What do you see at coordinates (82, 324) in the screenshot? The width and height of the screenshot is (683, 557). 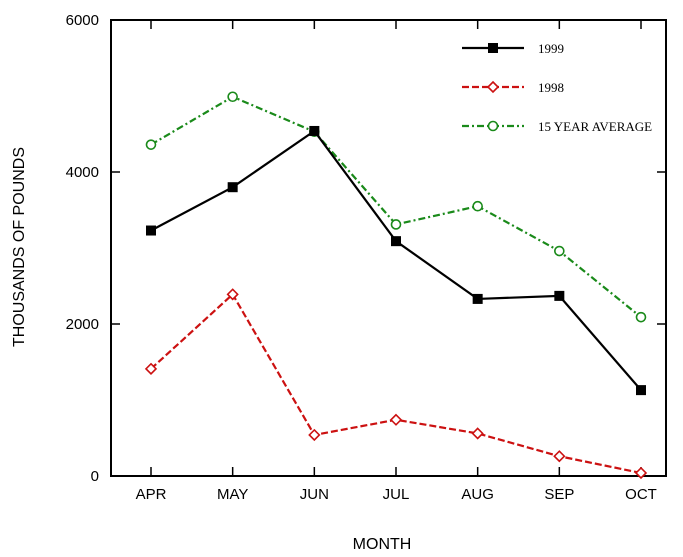 I see `y-tick-label: 2000` at bounding box center [82, 324].